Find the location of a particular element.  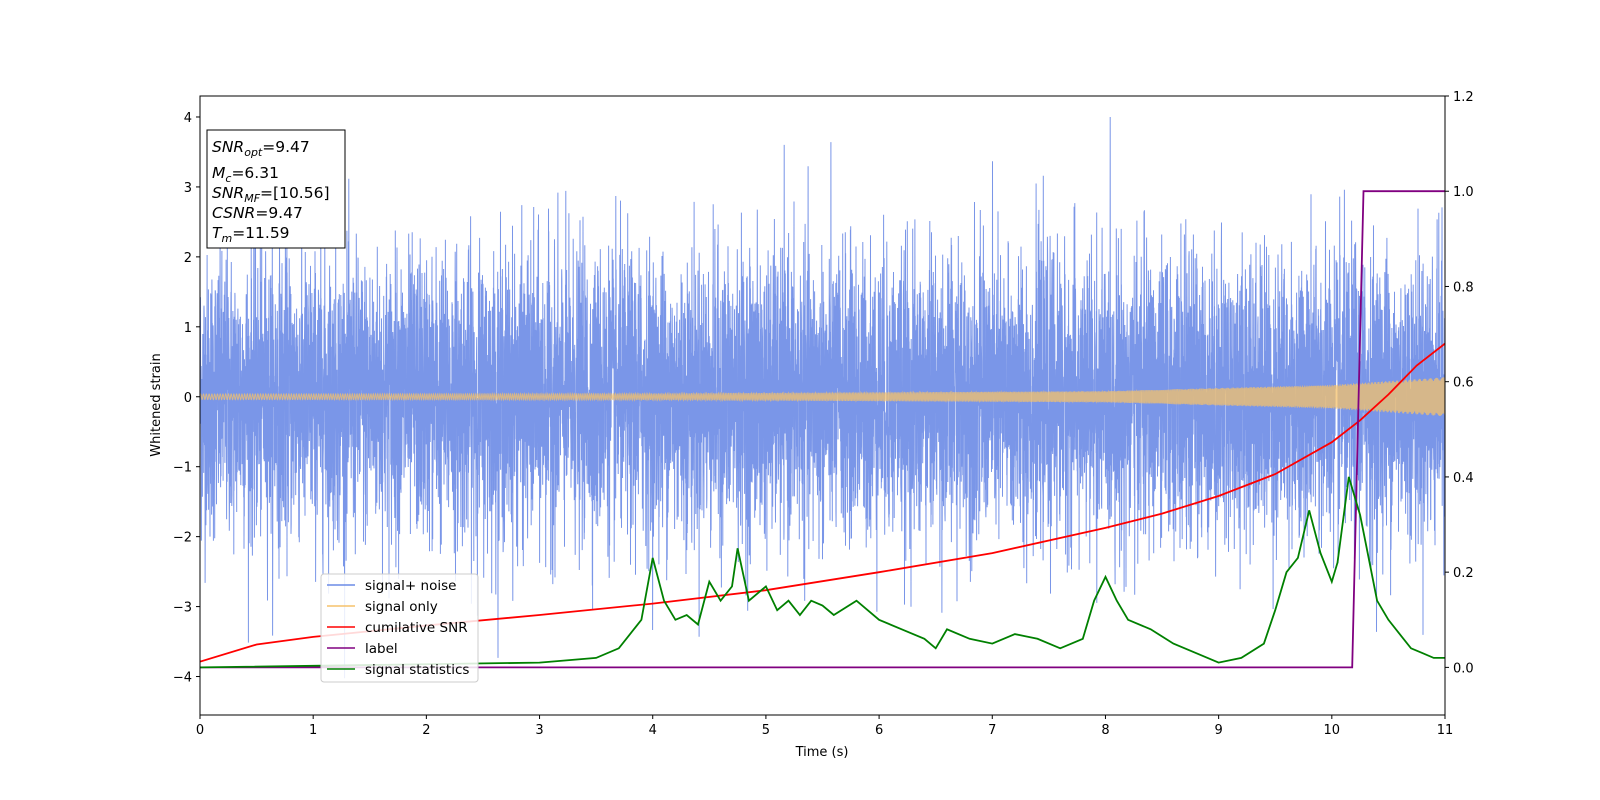

x-tick-label: 0 is located at coordinates (200, 730).